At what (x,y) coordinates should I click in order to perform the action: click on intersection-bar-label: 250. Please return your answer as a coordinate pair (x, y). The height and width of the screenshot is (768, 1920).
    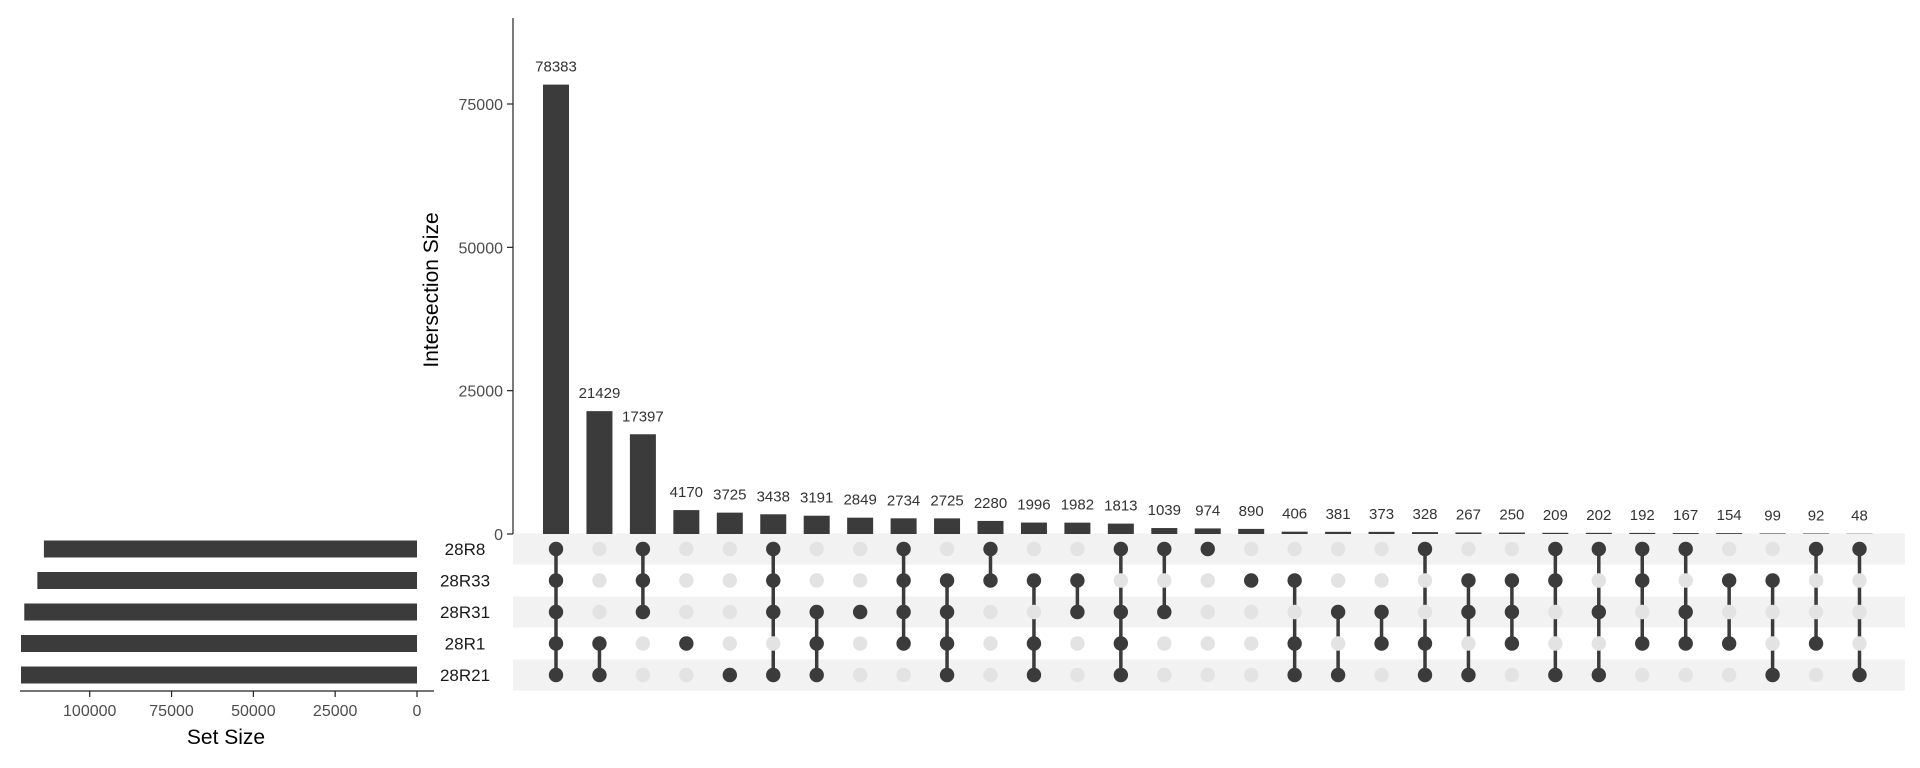
    Looking at the image, I should click on (1511, 515).